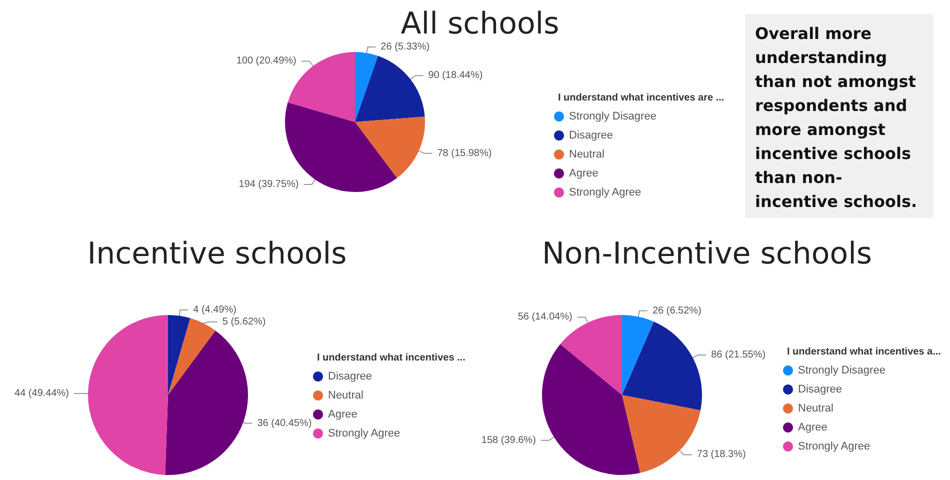  I want to click on data-label: 36 (40.45%), so click(284, 423).